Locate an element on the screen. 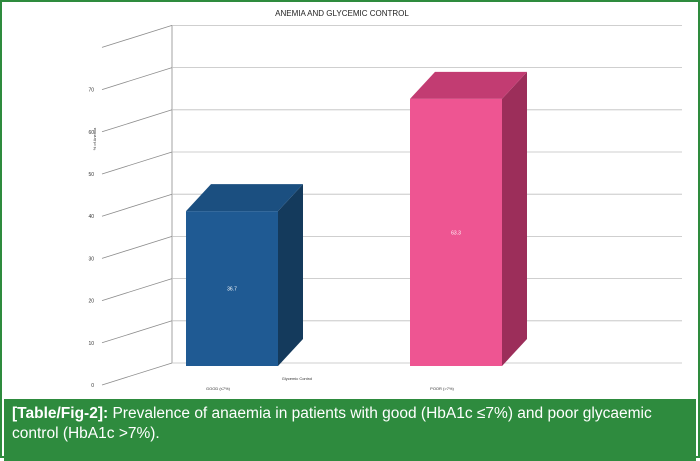 The height and width of the screenshot is (461, 700). y-tick-label: 0 is located at coordinates (92, 386).